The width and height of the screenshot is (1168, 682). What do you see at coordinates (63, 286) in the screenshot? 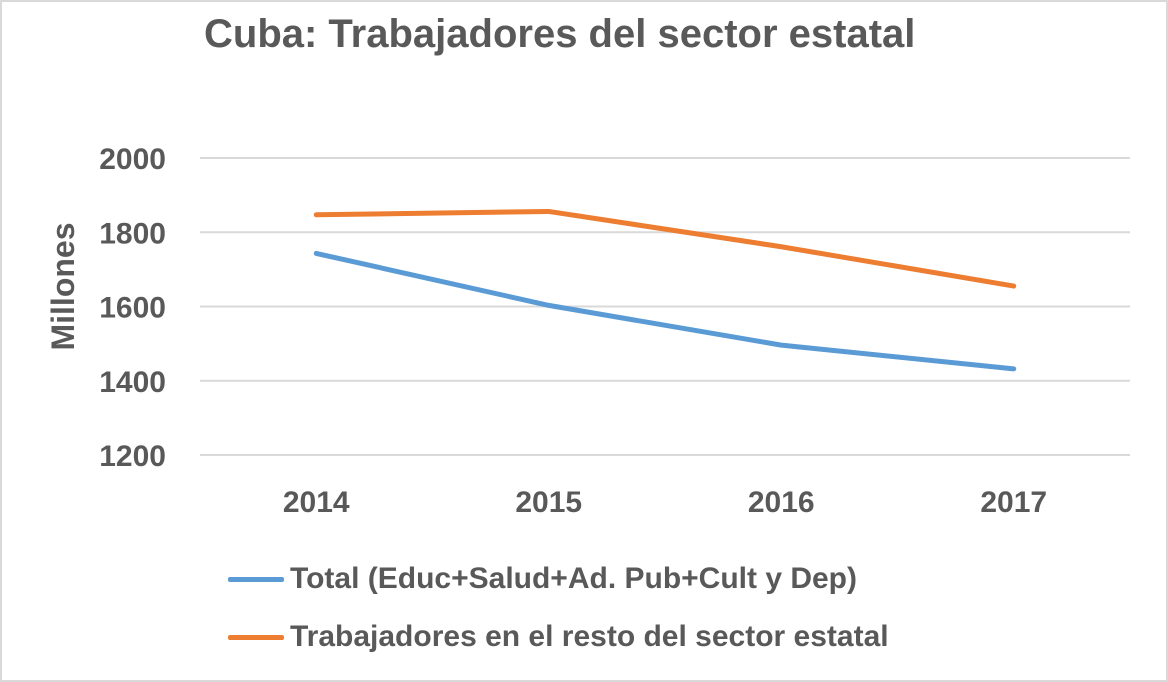
I see `y-axis-title: Millones` at bounding box center [63, 286].